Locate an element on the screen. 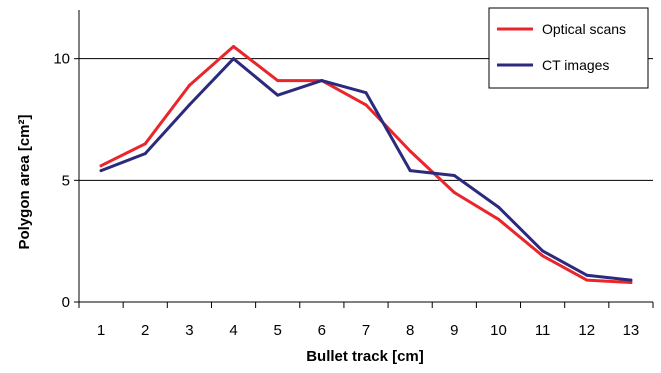 Image resolution: width=661 pixels, height=373 pixels. x-tick-label: 5 is located at coordinates (278, 330).